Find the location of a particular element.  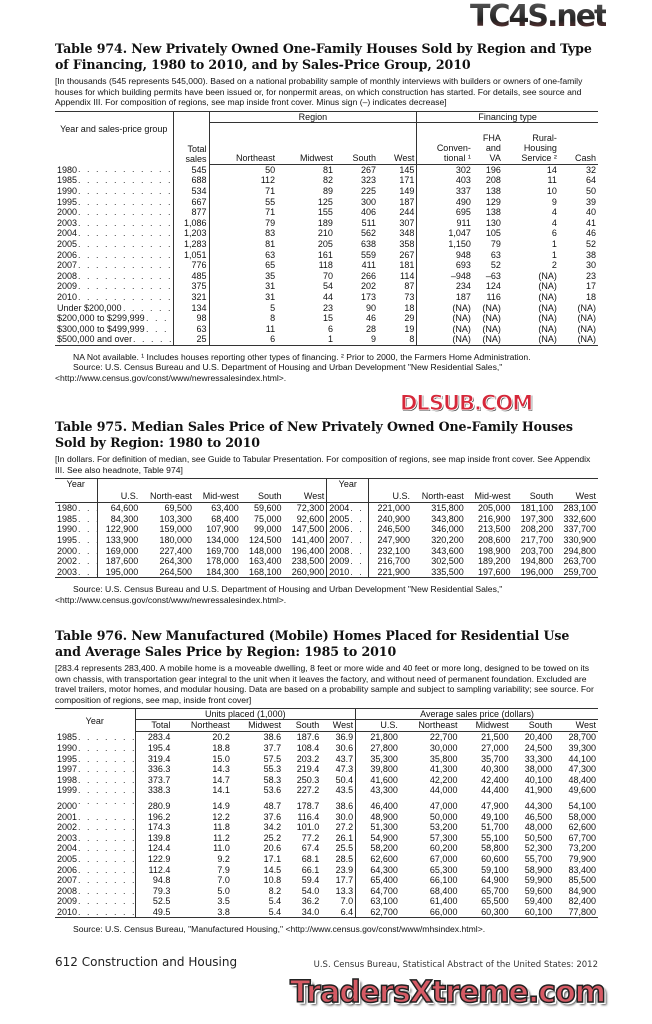

table-cell: 358 is located at coordinates (398, 244).